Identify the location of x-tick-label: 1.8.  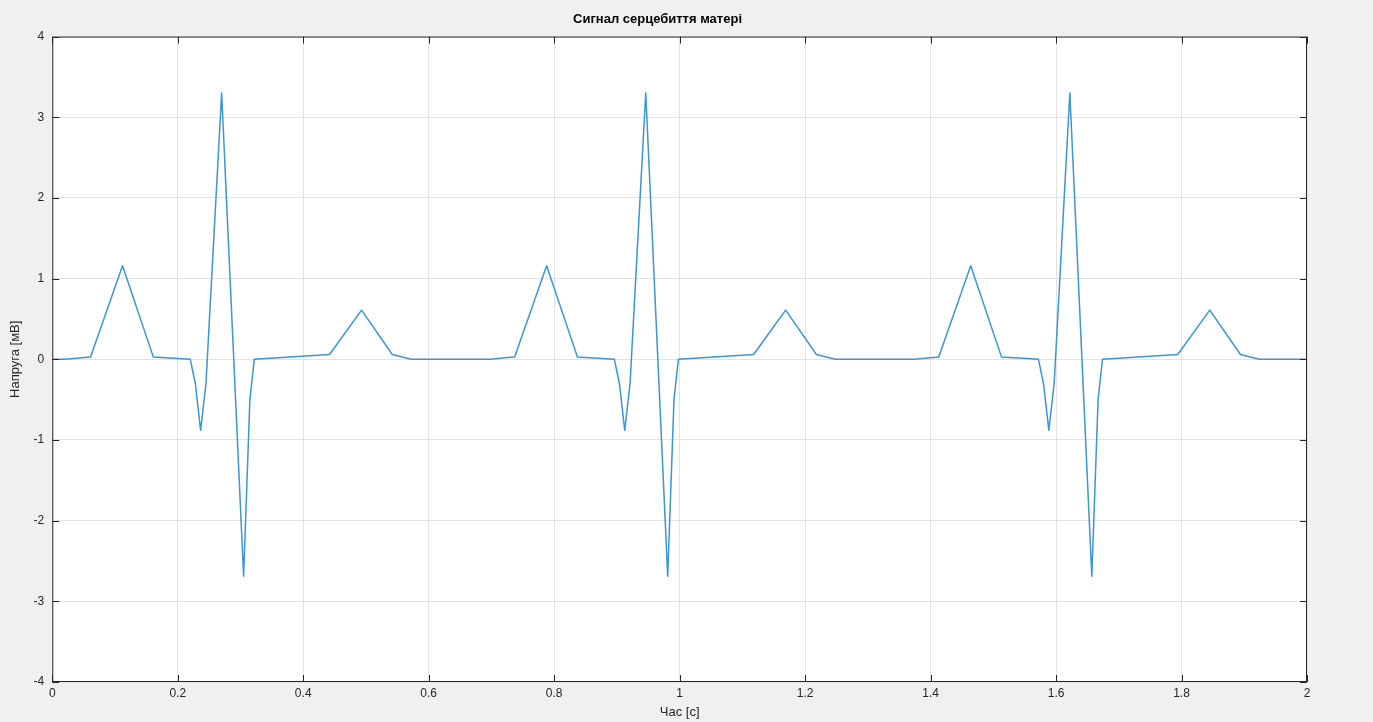
(1182, 692).